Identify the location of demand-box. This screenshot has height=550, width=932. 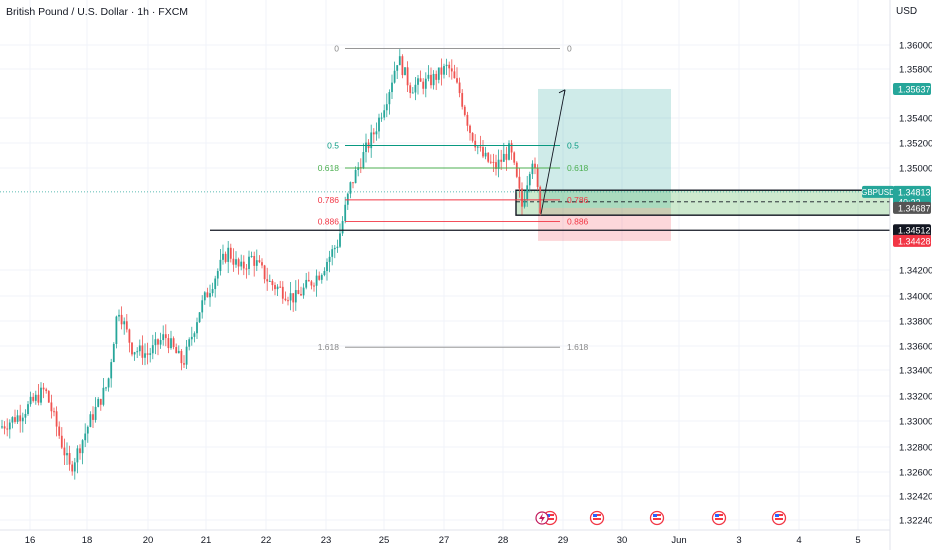
(703, 202).